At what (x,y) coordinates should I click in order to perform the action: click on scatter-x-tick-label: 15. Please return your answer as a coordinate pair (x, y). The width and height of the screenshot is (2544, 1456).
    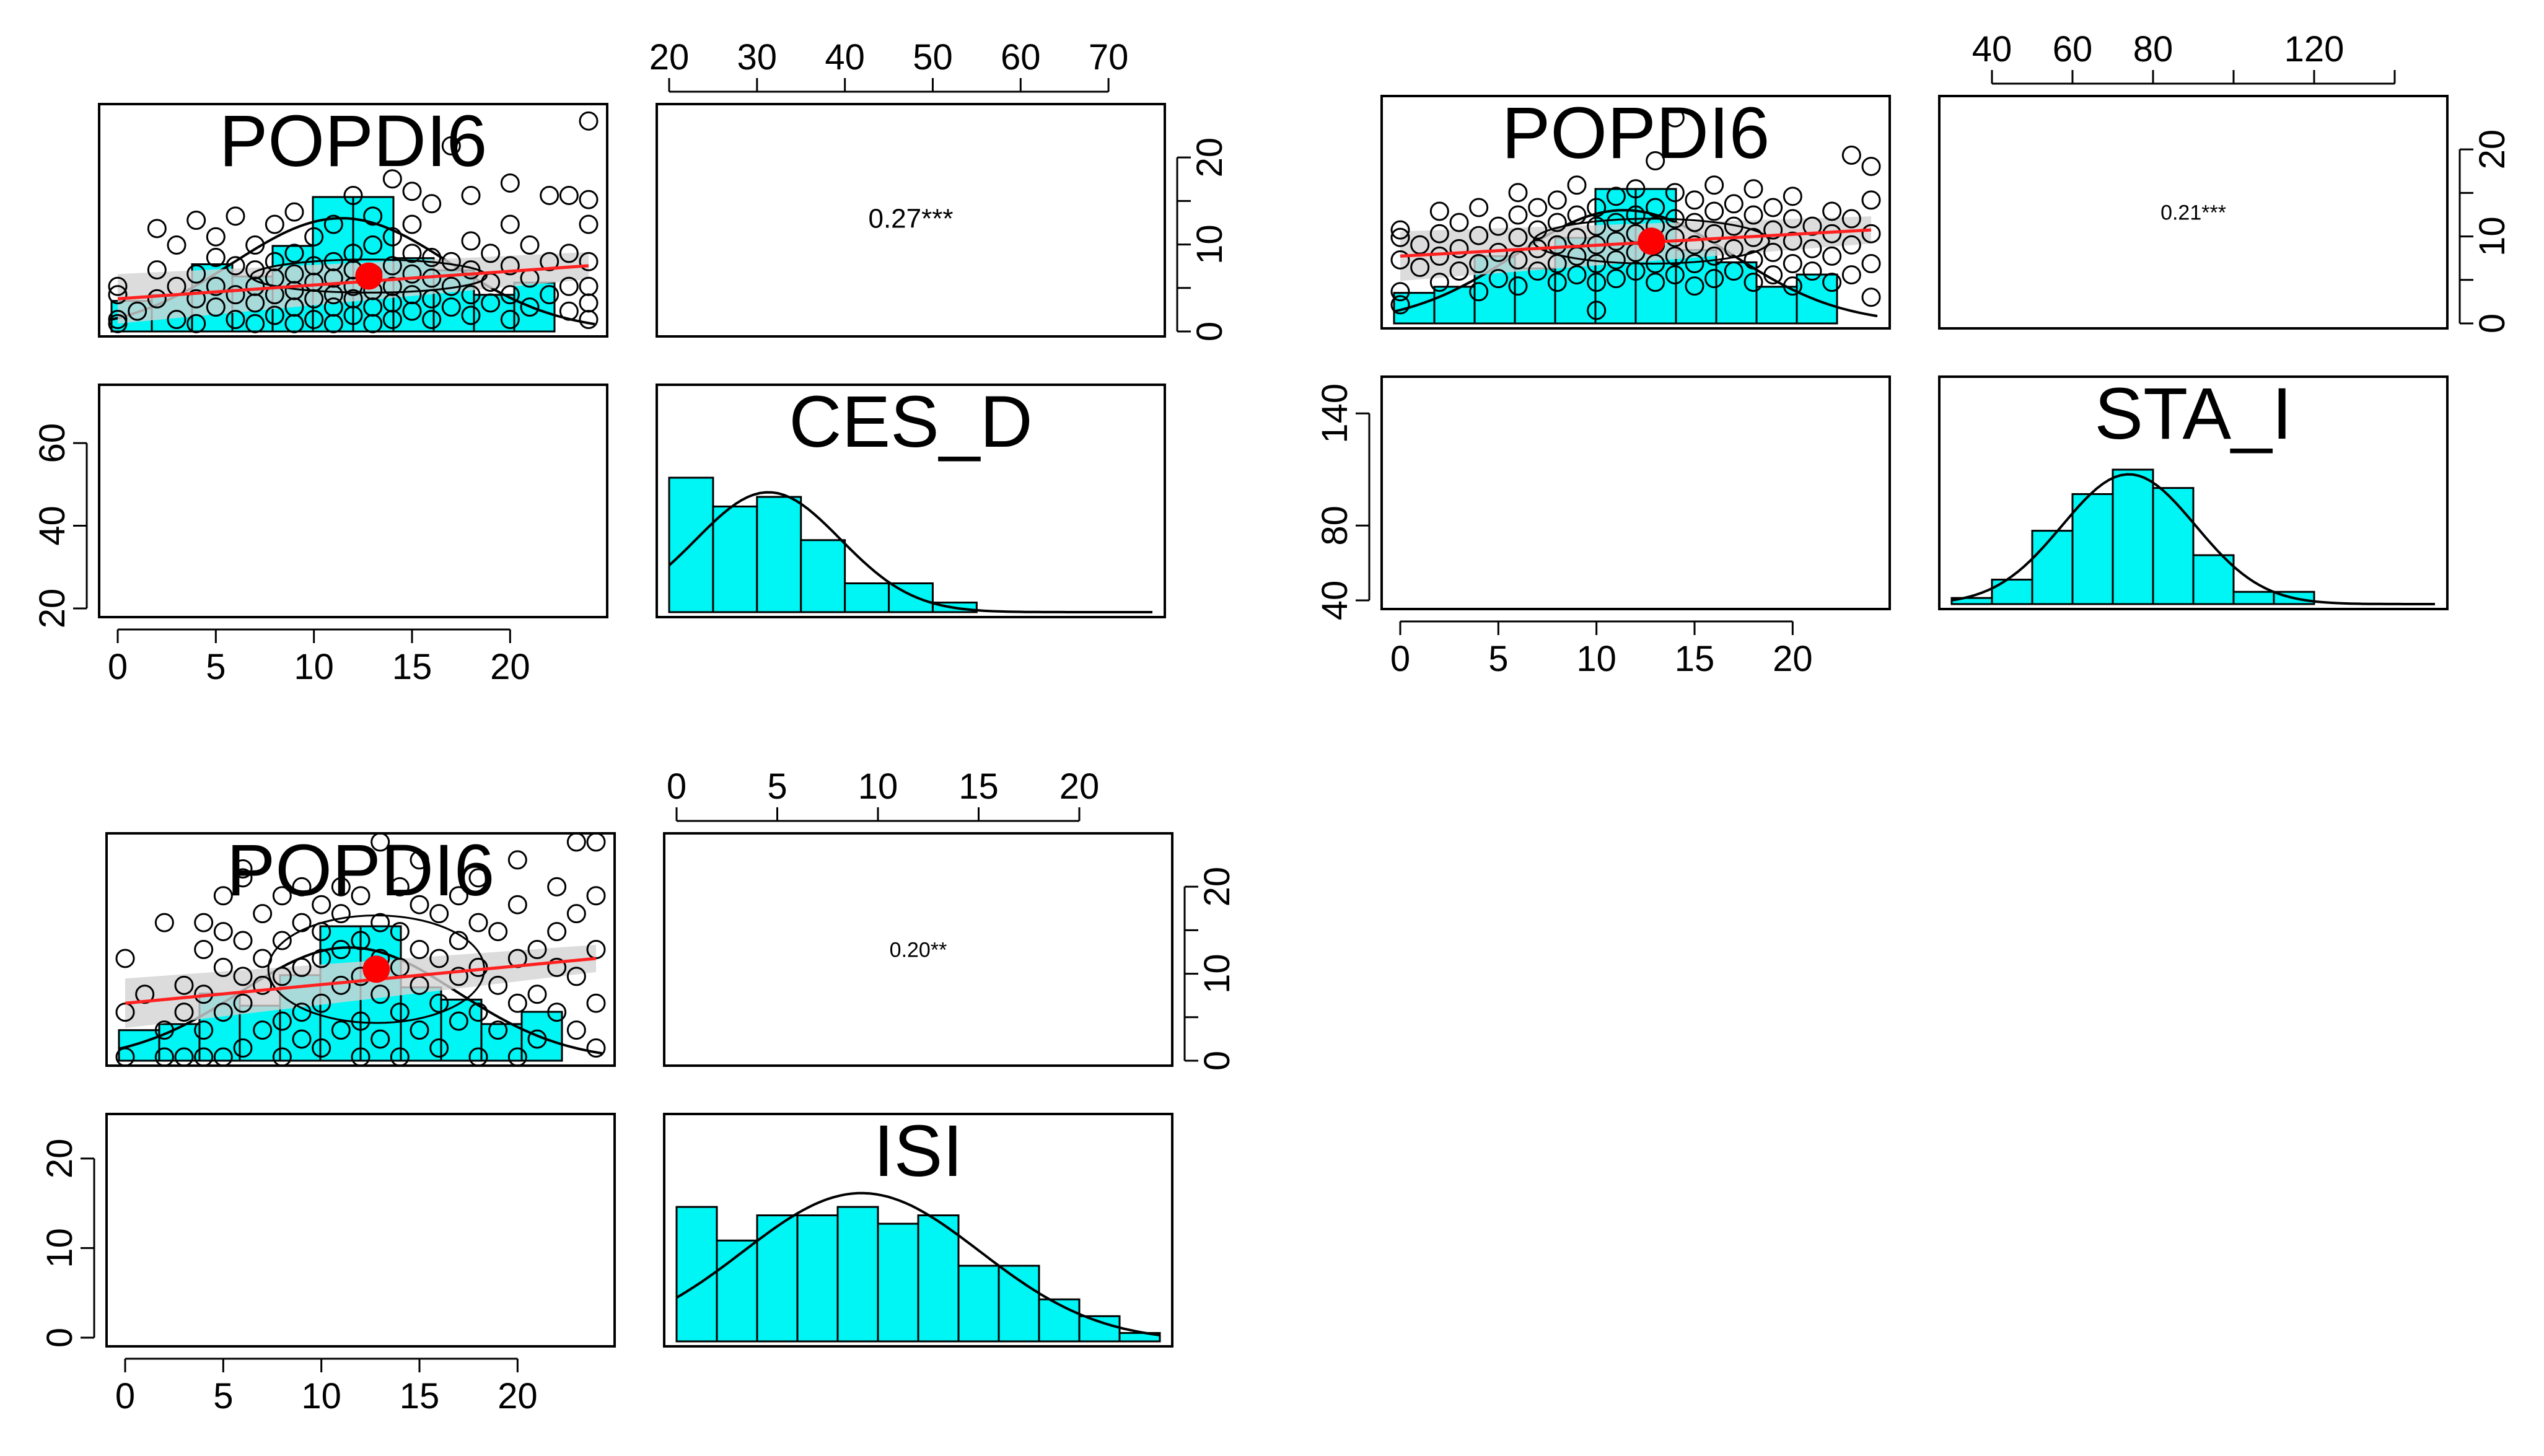
    Looking at the image, I should click on (420, 1396).